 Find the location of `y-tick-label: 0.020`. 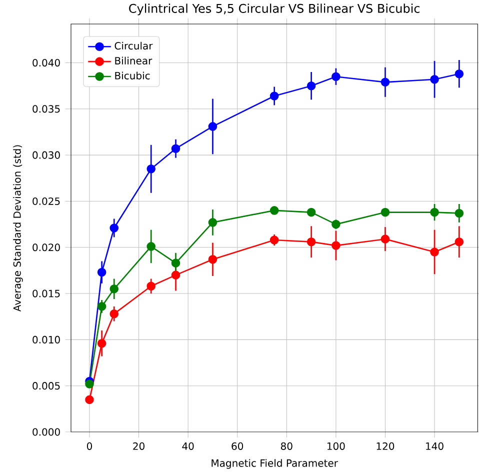

y-tick-label: 0.020 is located at coordinates (46, 248).